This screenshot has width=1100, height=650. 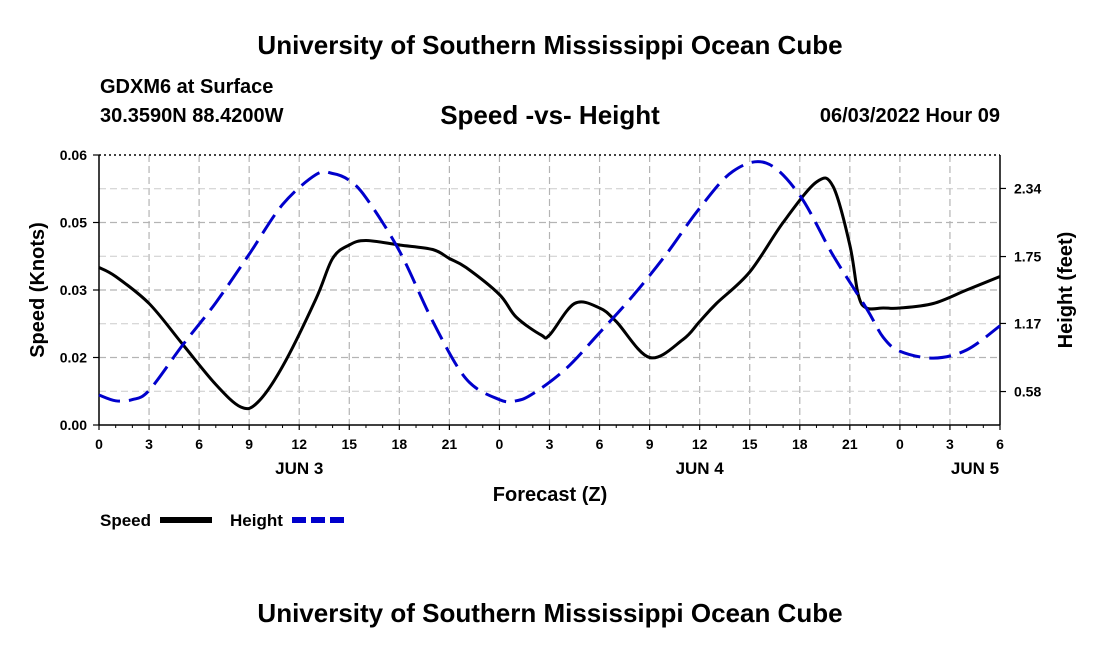 I want to click on legend-label-speed: Speed, so click(x=125, y=520).